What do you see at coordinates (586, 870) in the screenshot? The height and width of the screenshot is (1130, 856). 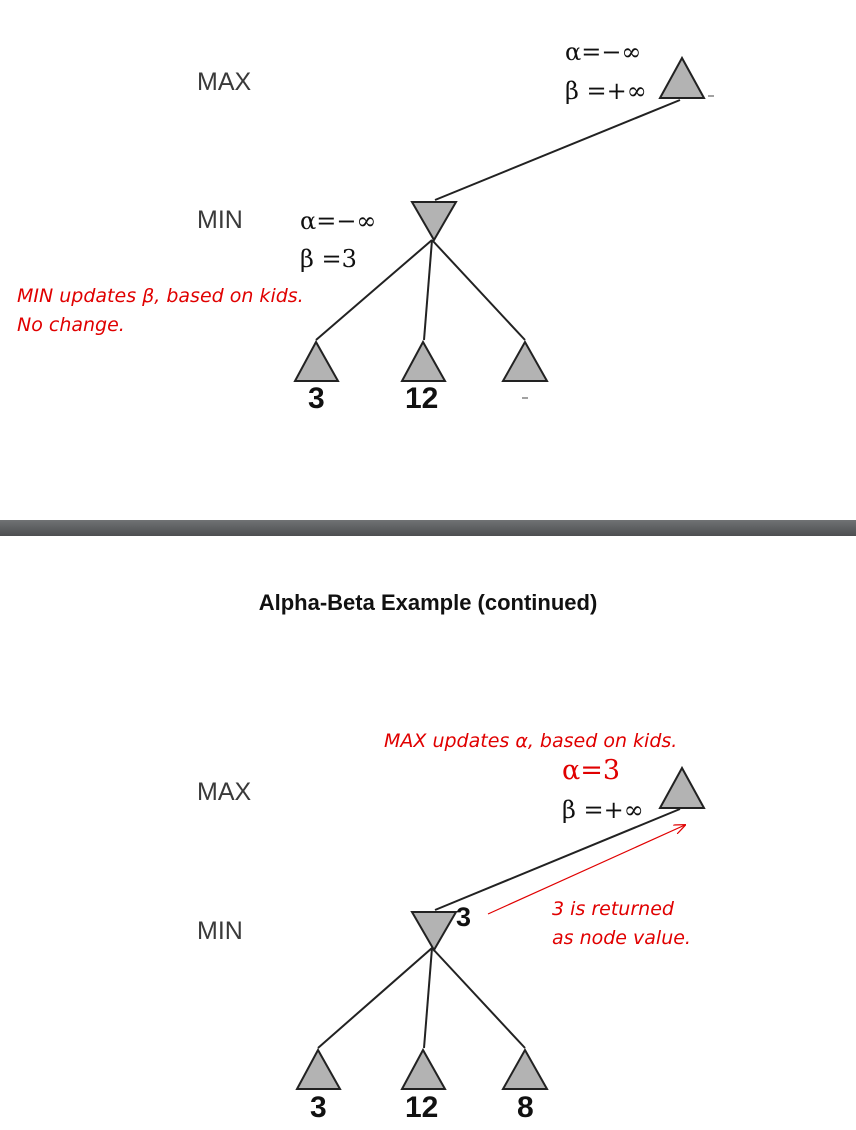 I see `return-arrow` at bounding box center [586, 870].